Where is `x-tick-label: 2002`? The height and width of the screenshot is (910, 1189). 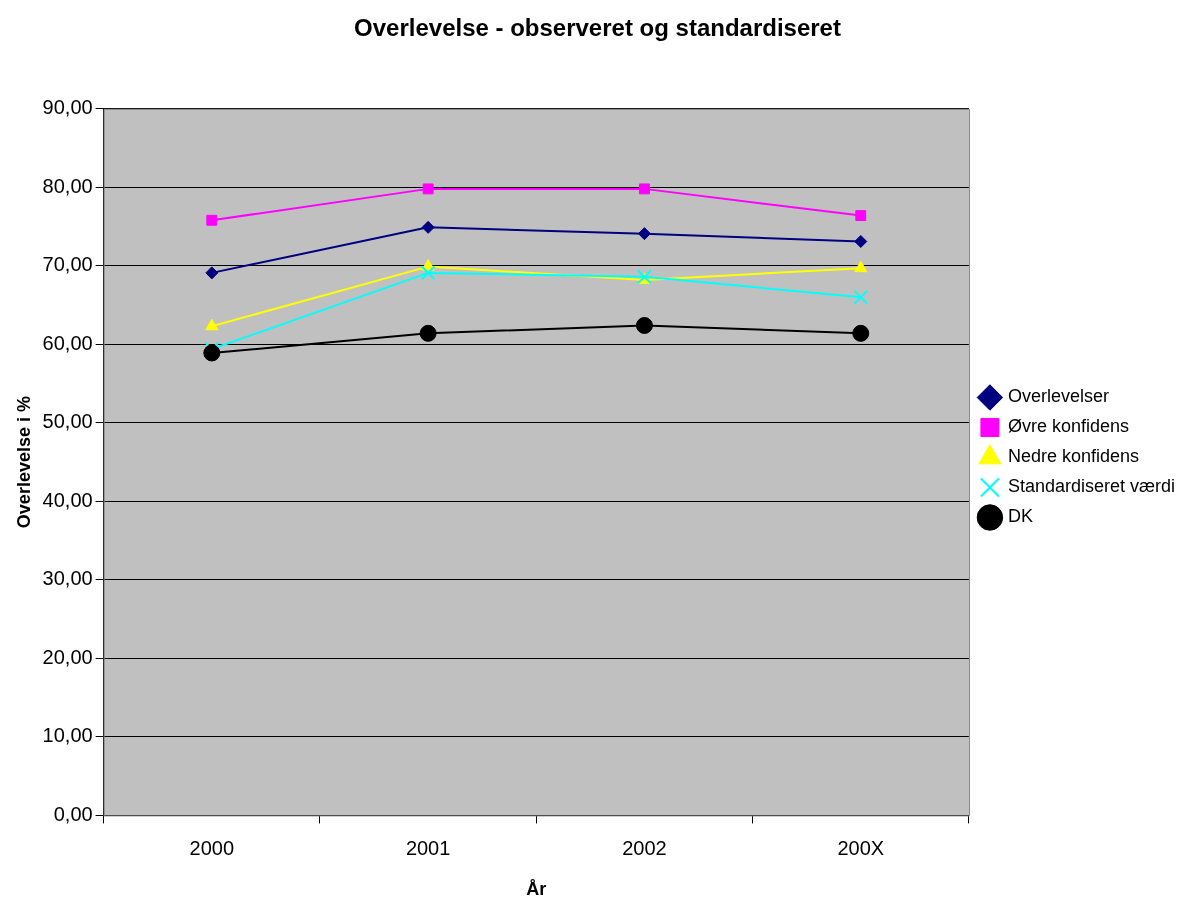
x-tick-label: 2002 is located at coordinates (644, 847).